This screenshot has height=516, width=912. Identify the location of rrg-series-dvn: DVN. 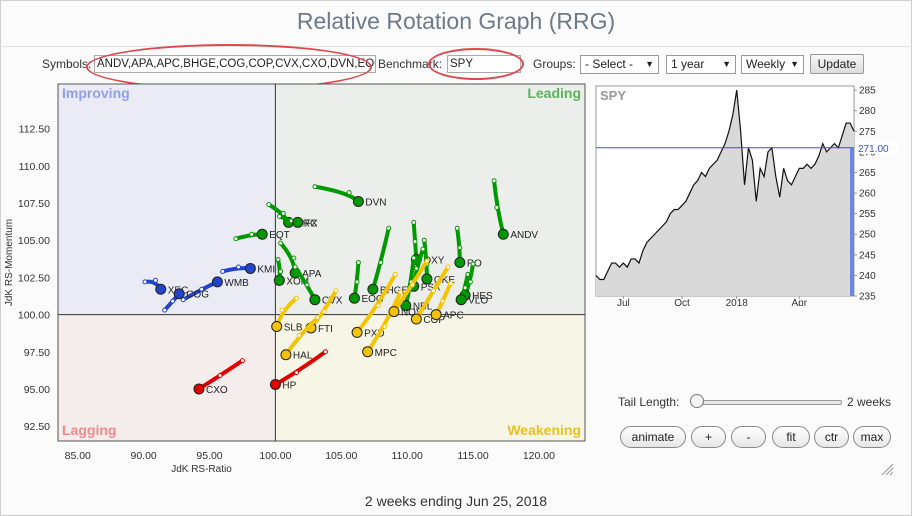
(349, 196).